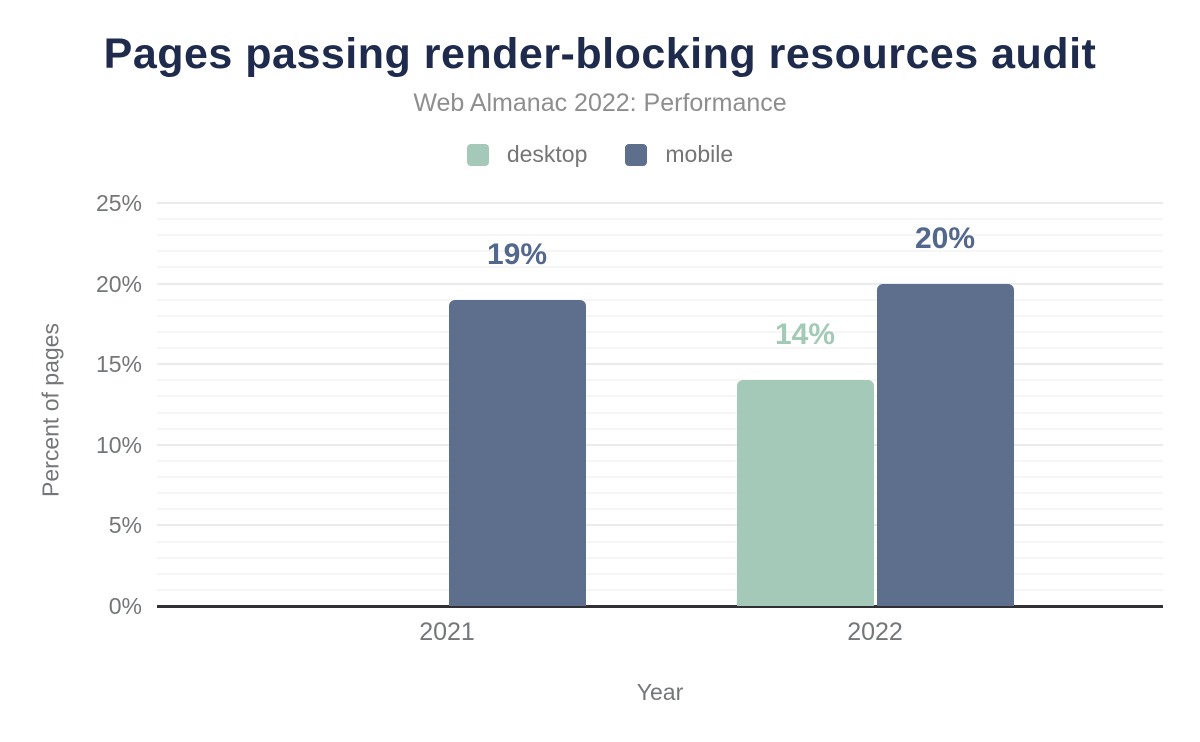  What do you see at coordinates (600, 103) in the screenshot?
I see `chart-subtitle: Web Almanac 2022: Performance` at bounding box center [600, 103].